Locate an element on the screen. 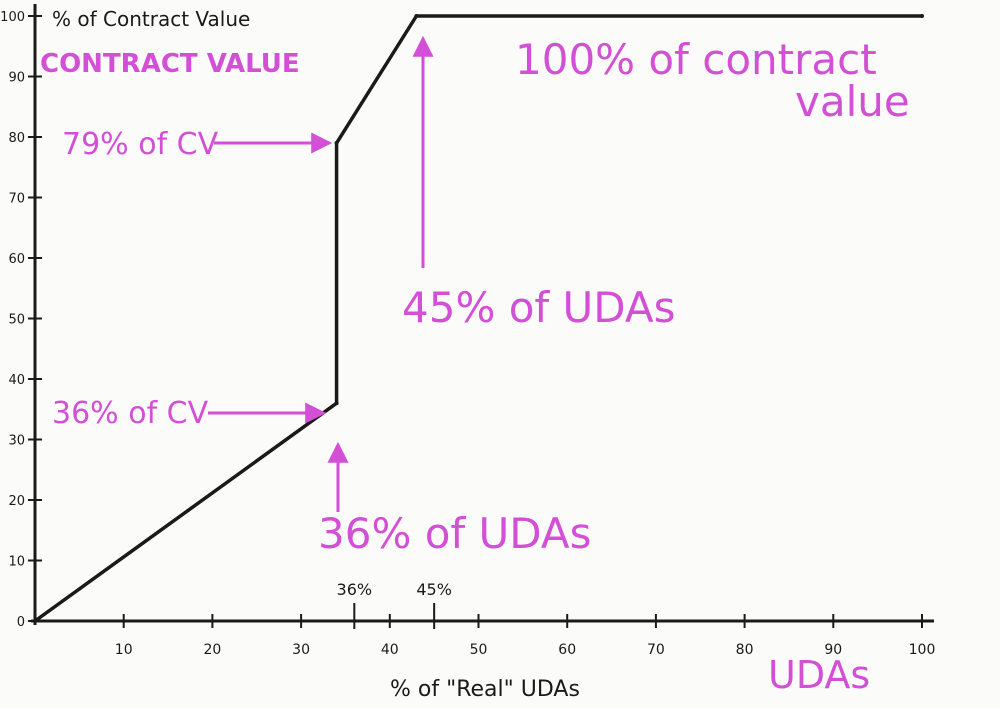  x-axis-markers: 36% 45% is located at coordinates (394, 604).